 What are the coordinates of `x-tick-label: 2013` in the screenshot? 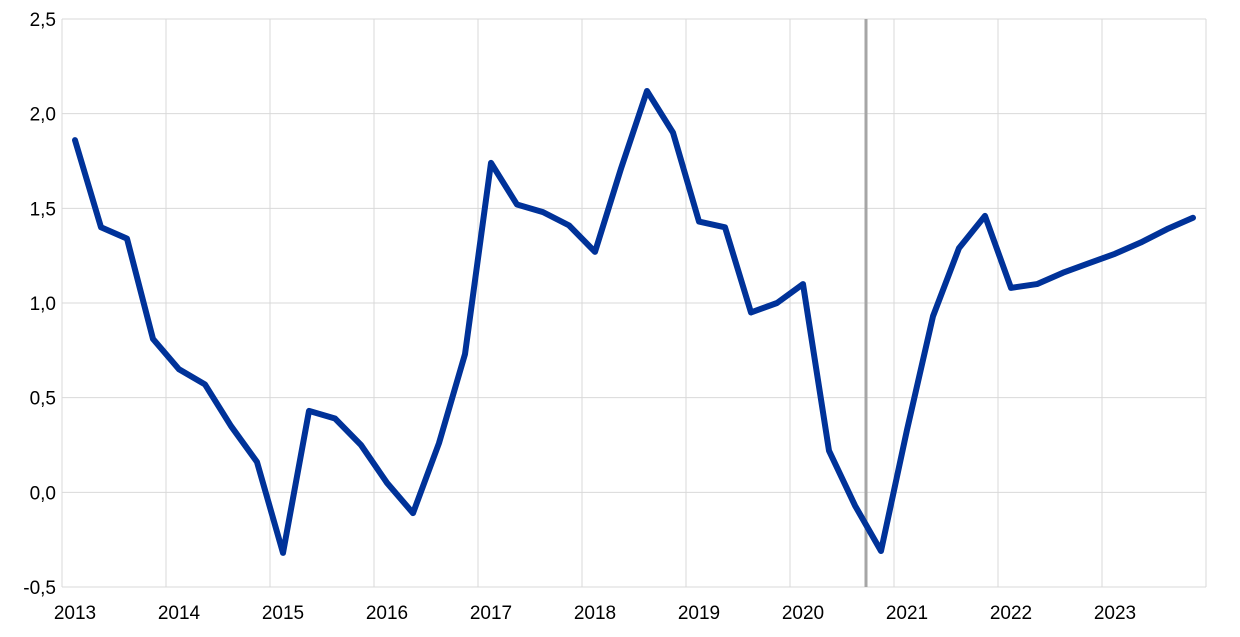 It's located at (75, 613).